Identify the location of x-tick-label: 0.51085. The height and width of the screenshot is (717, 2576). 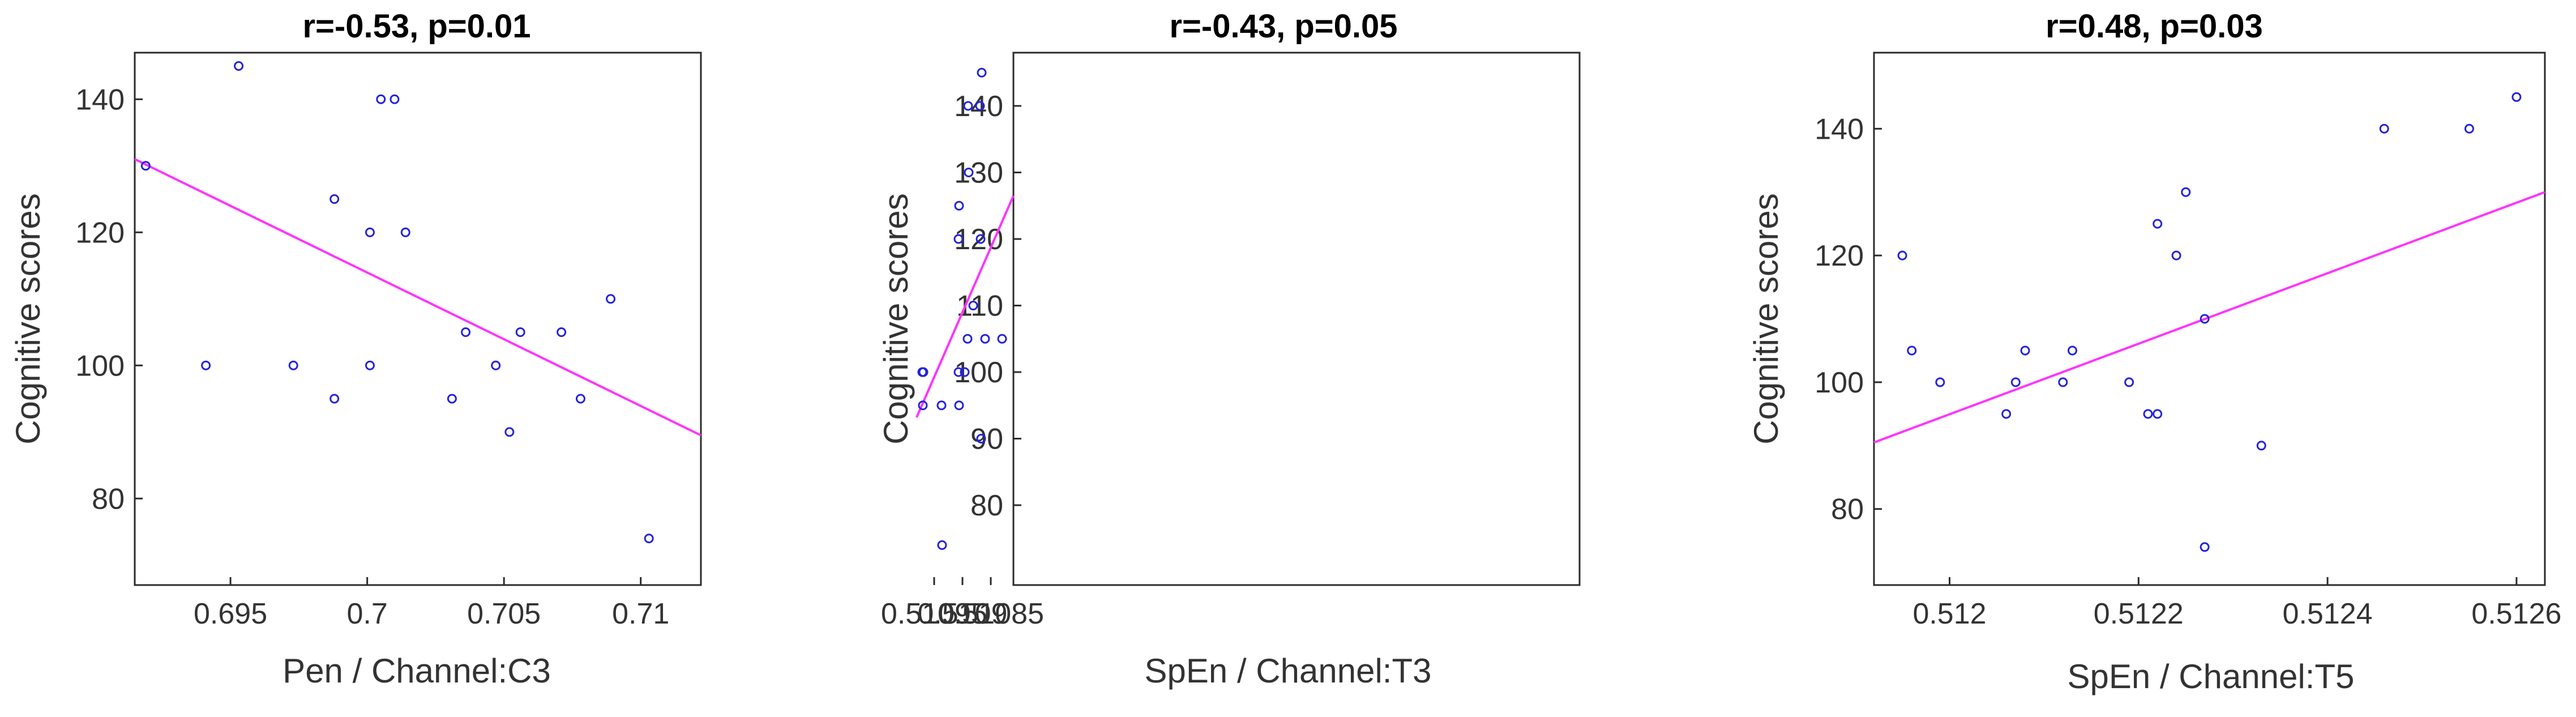
(991, 614).